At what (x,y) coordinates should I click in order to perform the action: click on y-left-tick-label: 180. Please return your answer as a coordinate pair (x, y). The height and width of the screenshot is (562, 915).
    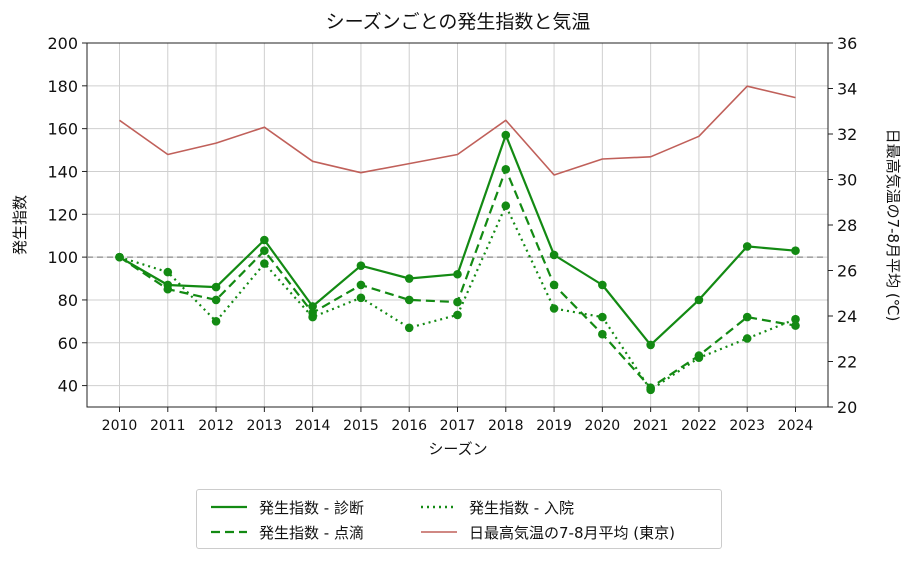
    Looking at the image, I should click on (62, 86).